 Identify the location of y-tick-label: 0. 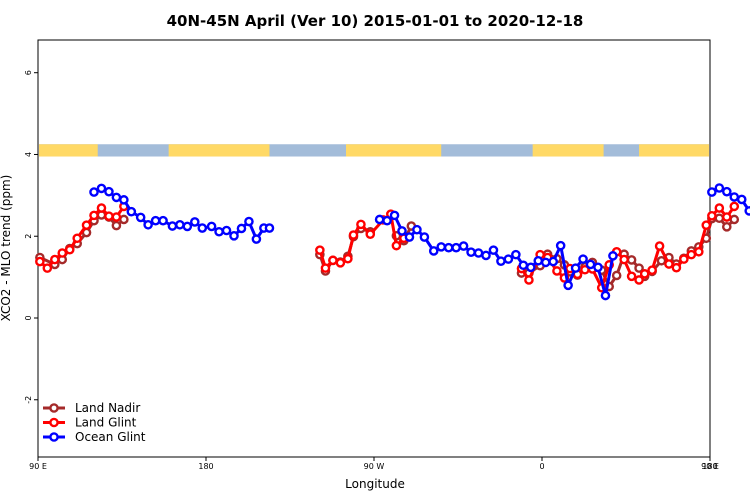
(28, 317).